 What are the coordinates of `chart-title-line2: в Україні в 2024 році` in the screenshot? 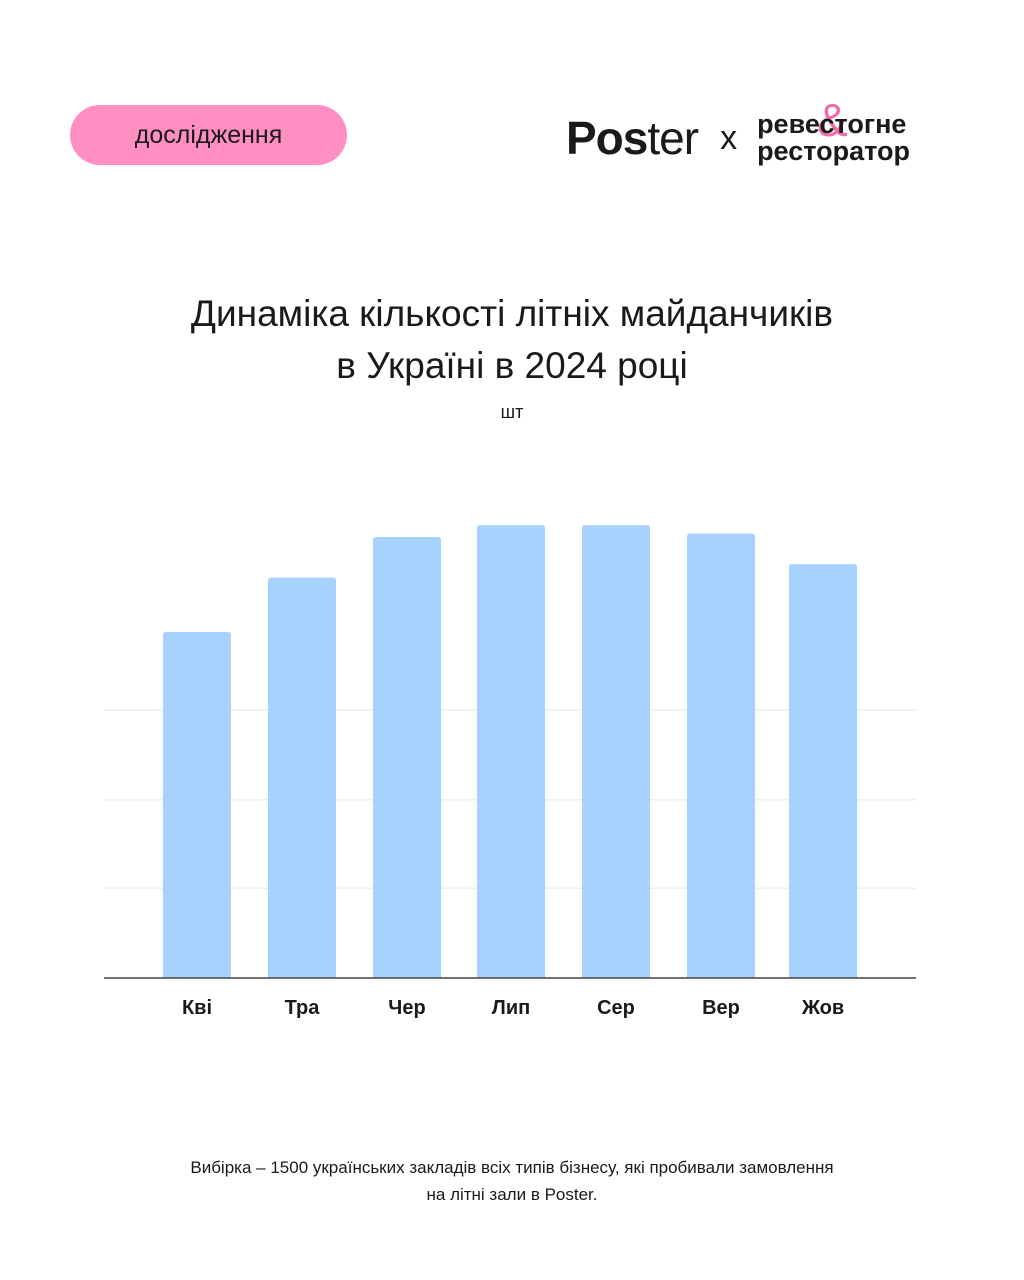 It's located at (512, 365).